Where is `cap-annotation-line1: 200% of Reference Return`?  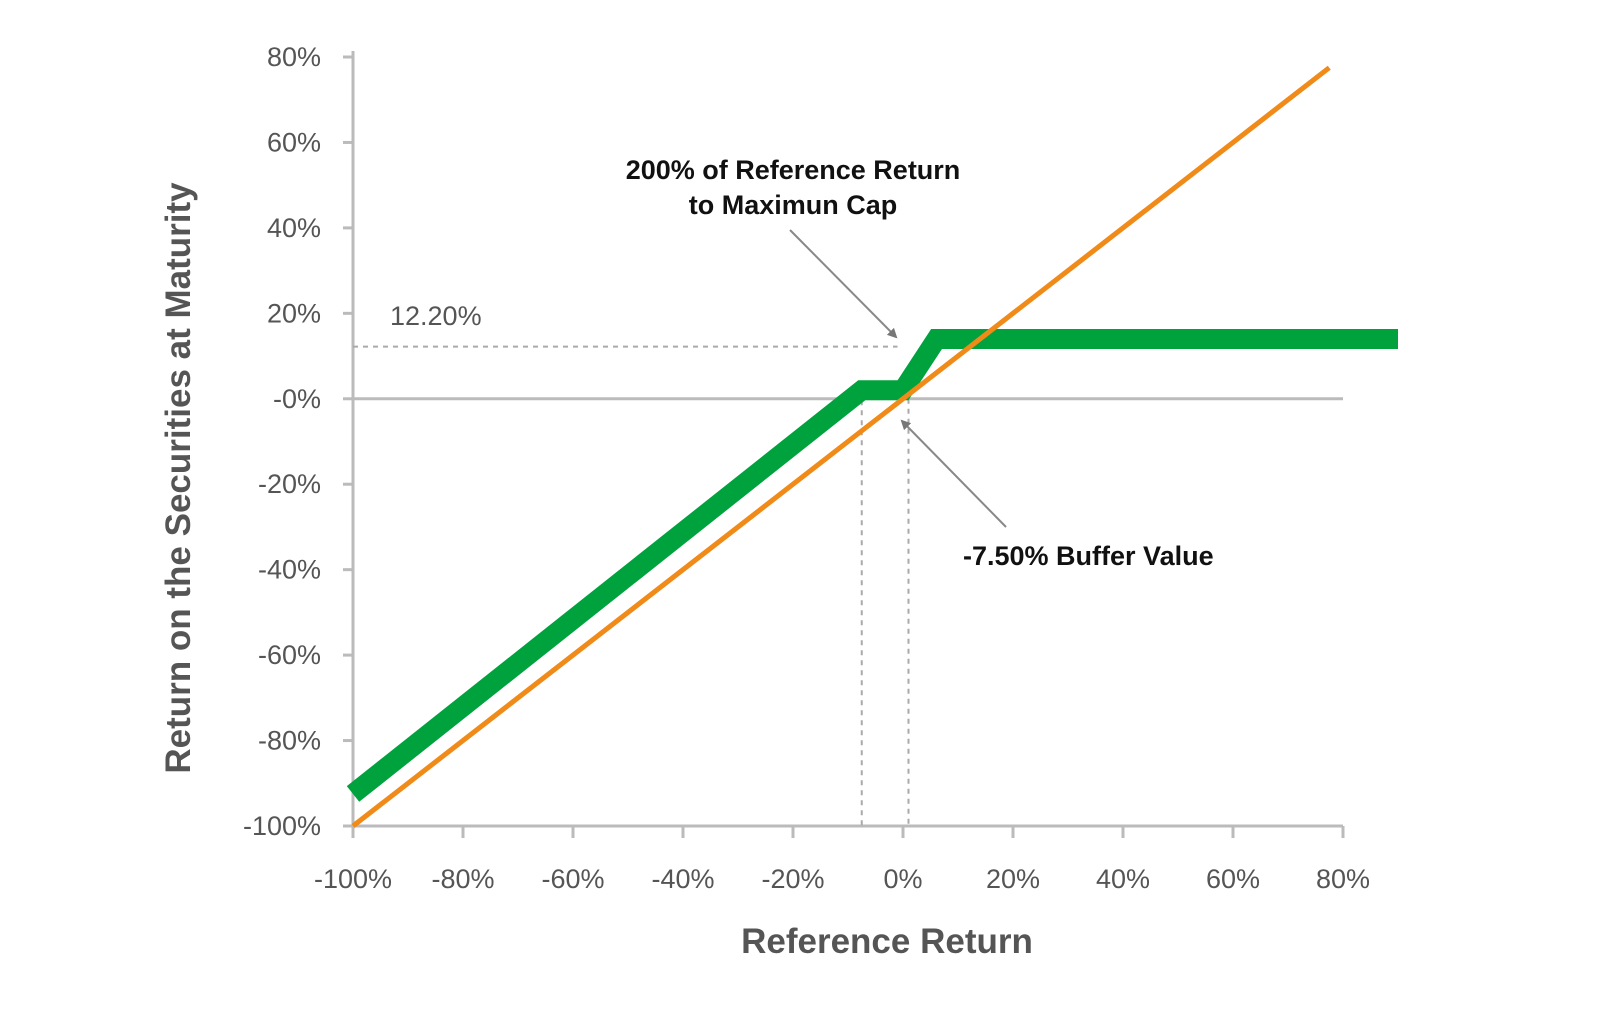
cap-annotation-line1: 200% of Reference Return is located at coordinates (793, 170).